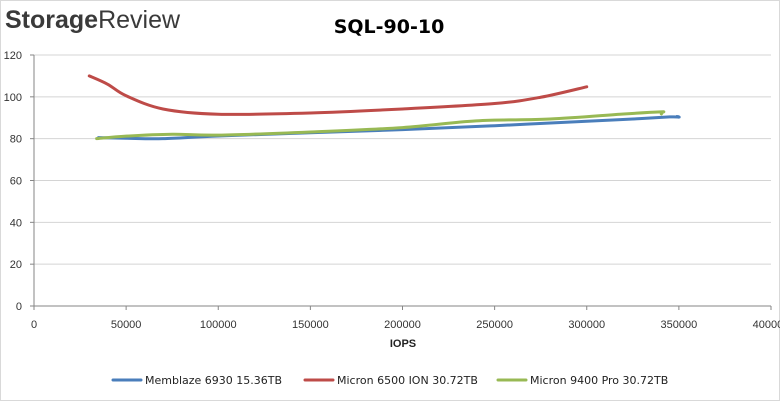  What do you see at coordinates (310, 325) in the screenshot?
I see `x-tick-label-150000: 150000` at bounding box center [310, 325].